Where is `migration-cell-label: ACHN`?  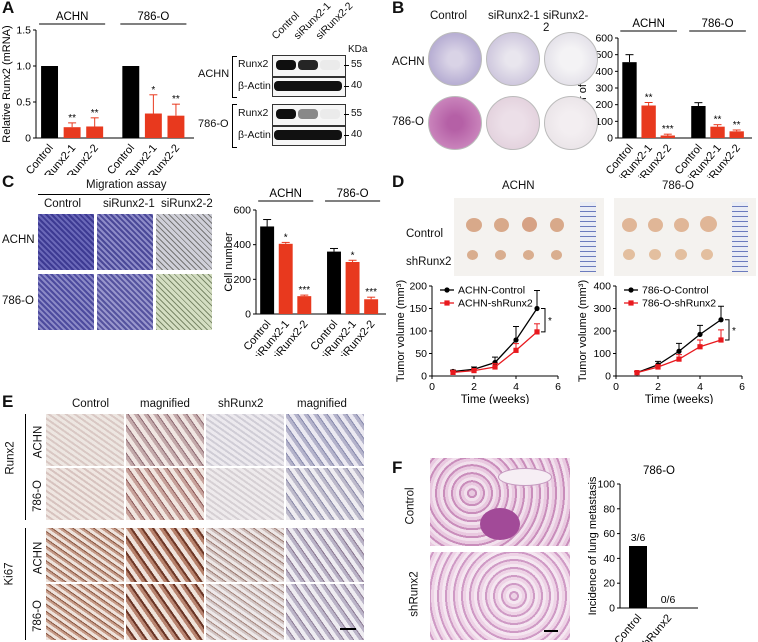 migration-cell-label: ACHN is located at coordinates (18, 240).